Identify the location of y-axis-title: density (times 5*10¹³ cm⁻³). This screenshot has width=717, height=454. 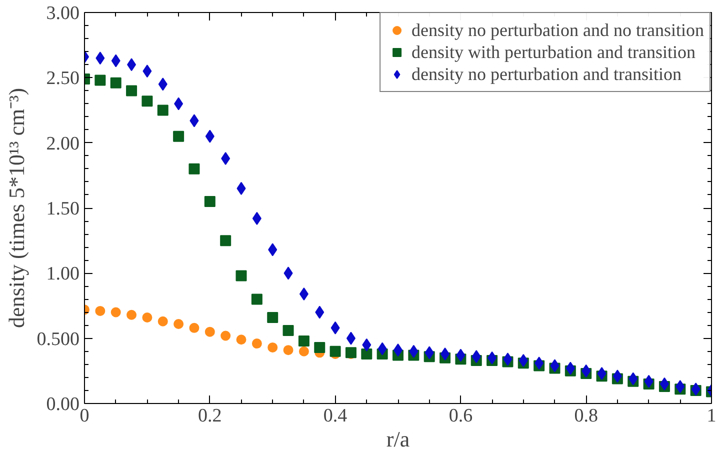
(16, 208).